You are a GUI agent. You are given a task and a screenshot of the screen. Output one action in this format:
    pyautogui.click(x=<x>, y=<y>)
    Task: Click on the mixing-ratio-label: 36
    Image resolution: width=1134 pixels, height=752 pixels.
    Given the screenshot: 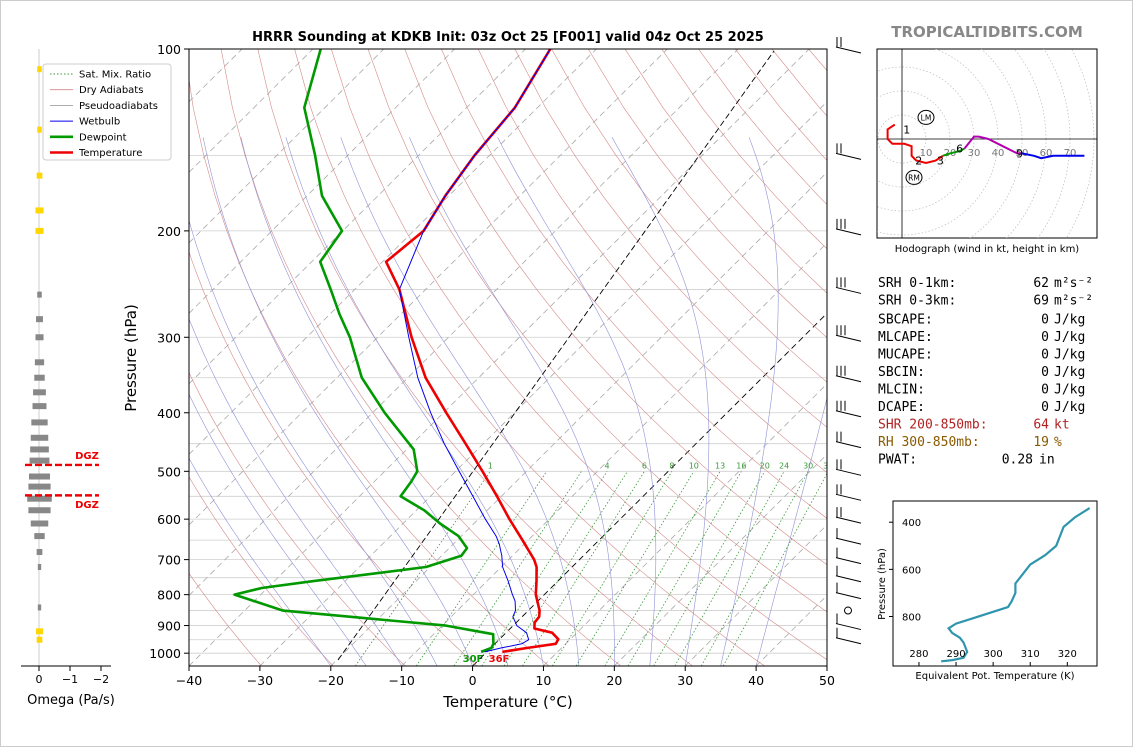 What is the action you would take?
    pyautogui.click(x=828, y=465)
    